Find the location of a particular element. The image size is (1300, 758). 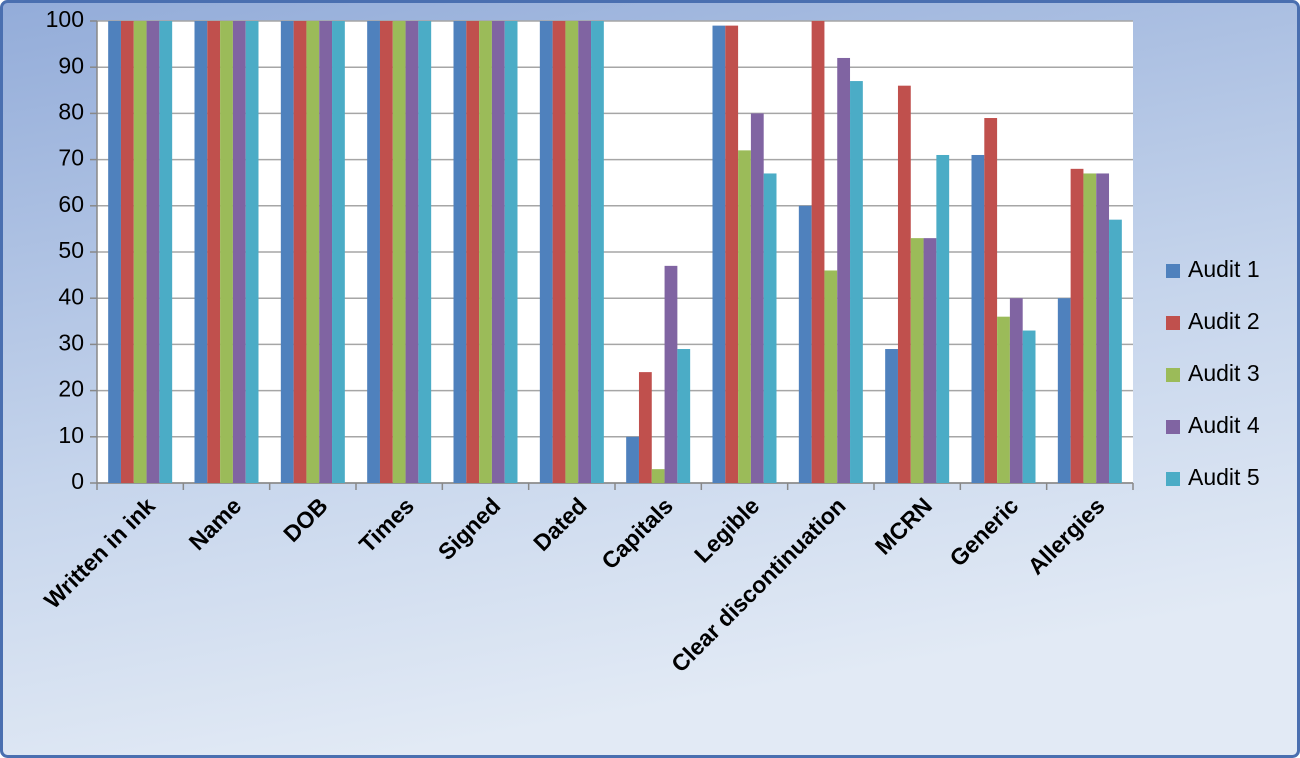

y-tick-label: 60 is located at coordinates (71, 204).